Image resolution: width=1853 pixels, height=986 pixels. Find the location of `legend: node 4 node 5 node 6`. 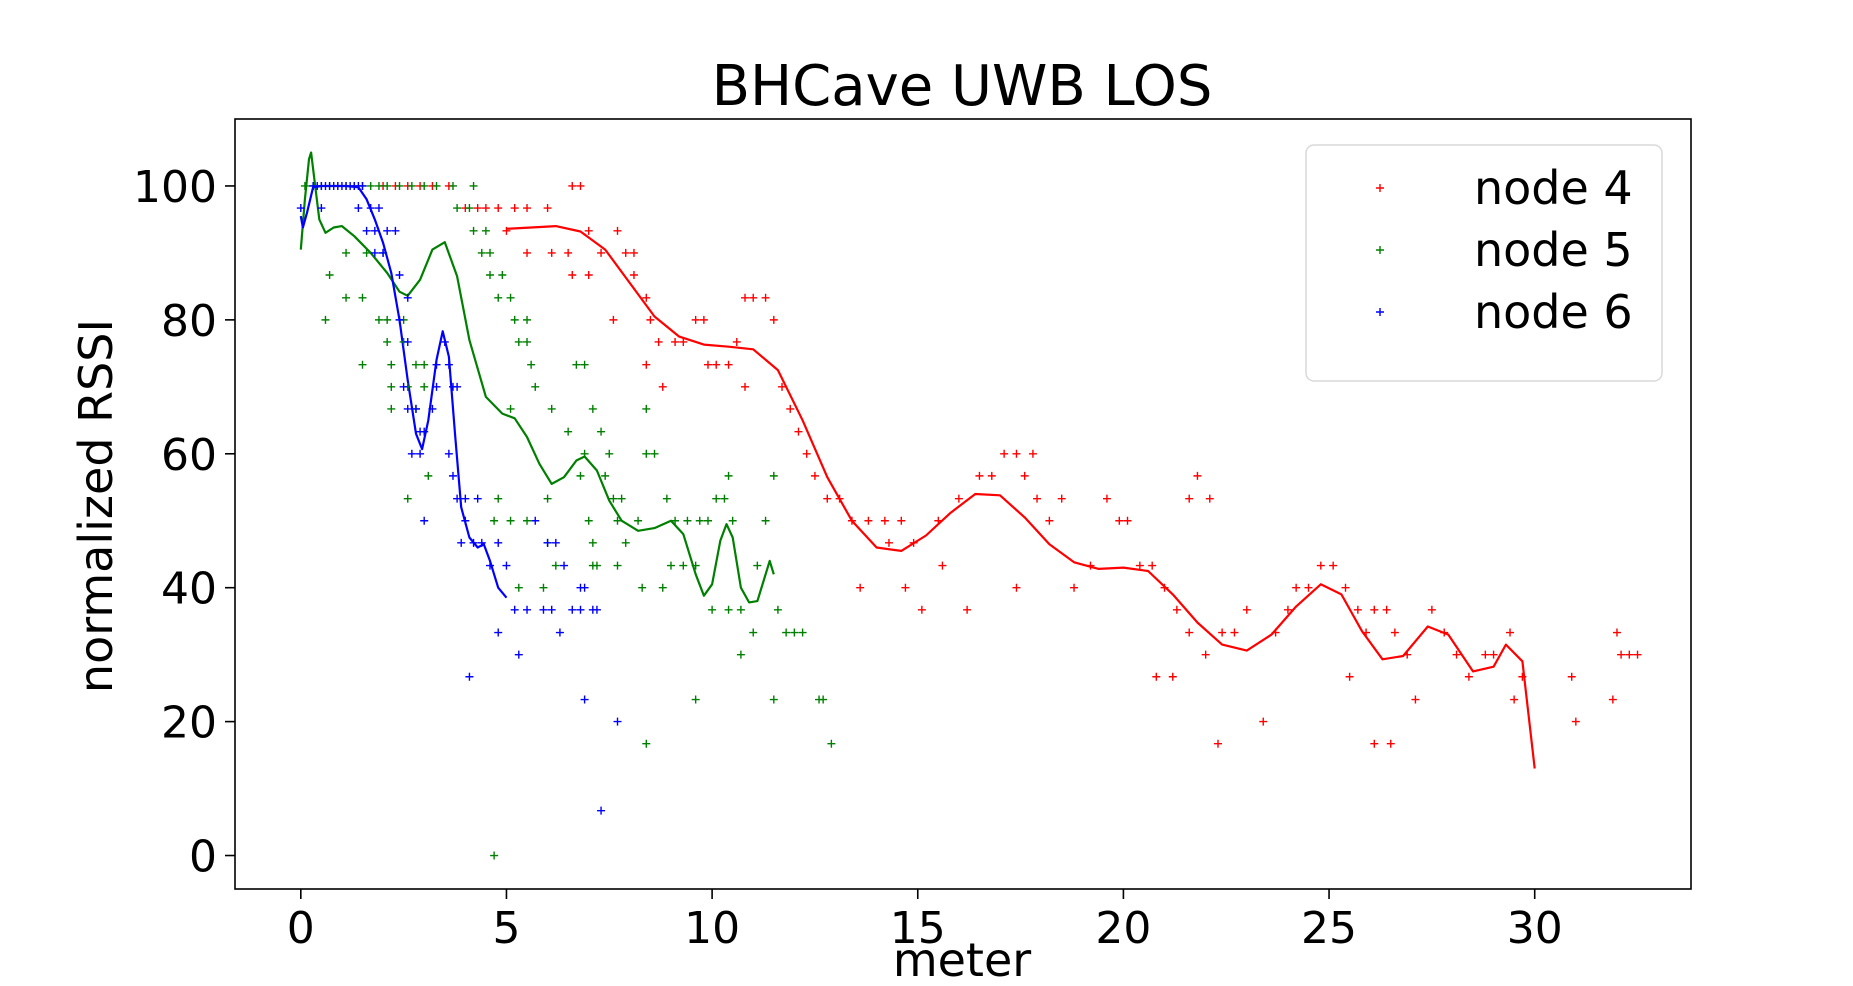

legend: node 4 node 5 node 6 is located at coordinates (1484, 263).